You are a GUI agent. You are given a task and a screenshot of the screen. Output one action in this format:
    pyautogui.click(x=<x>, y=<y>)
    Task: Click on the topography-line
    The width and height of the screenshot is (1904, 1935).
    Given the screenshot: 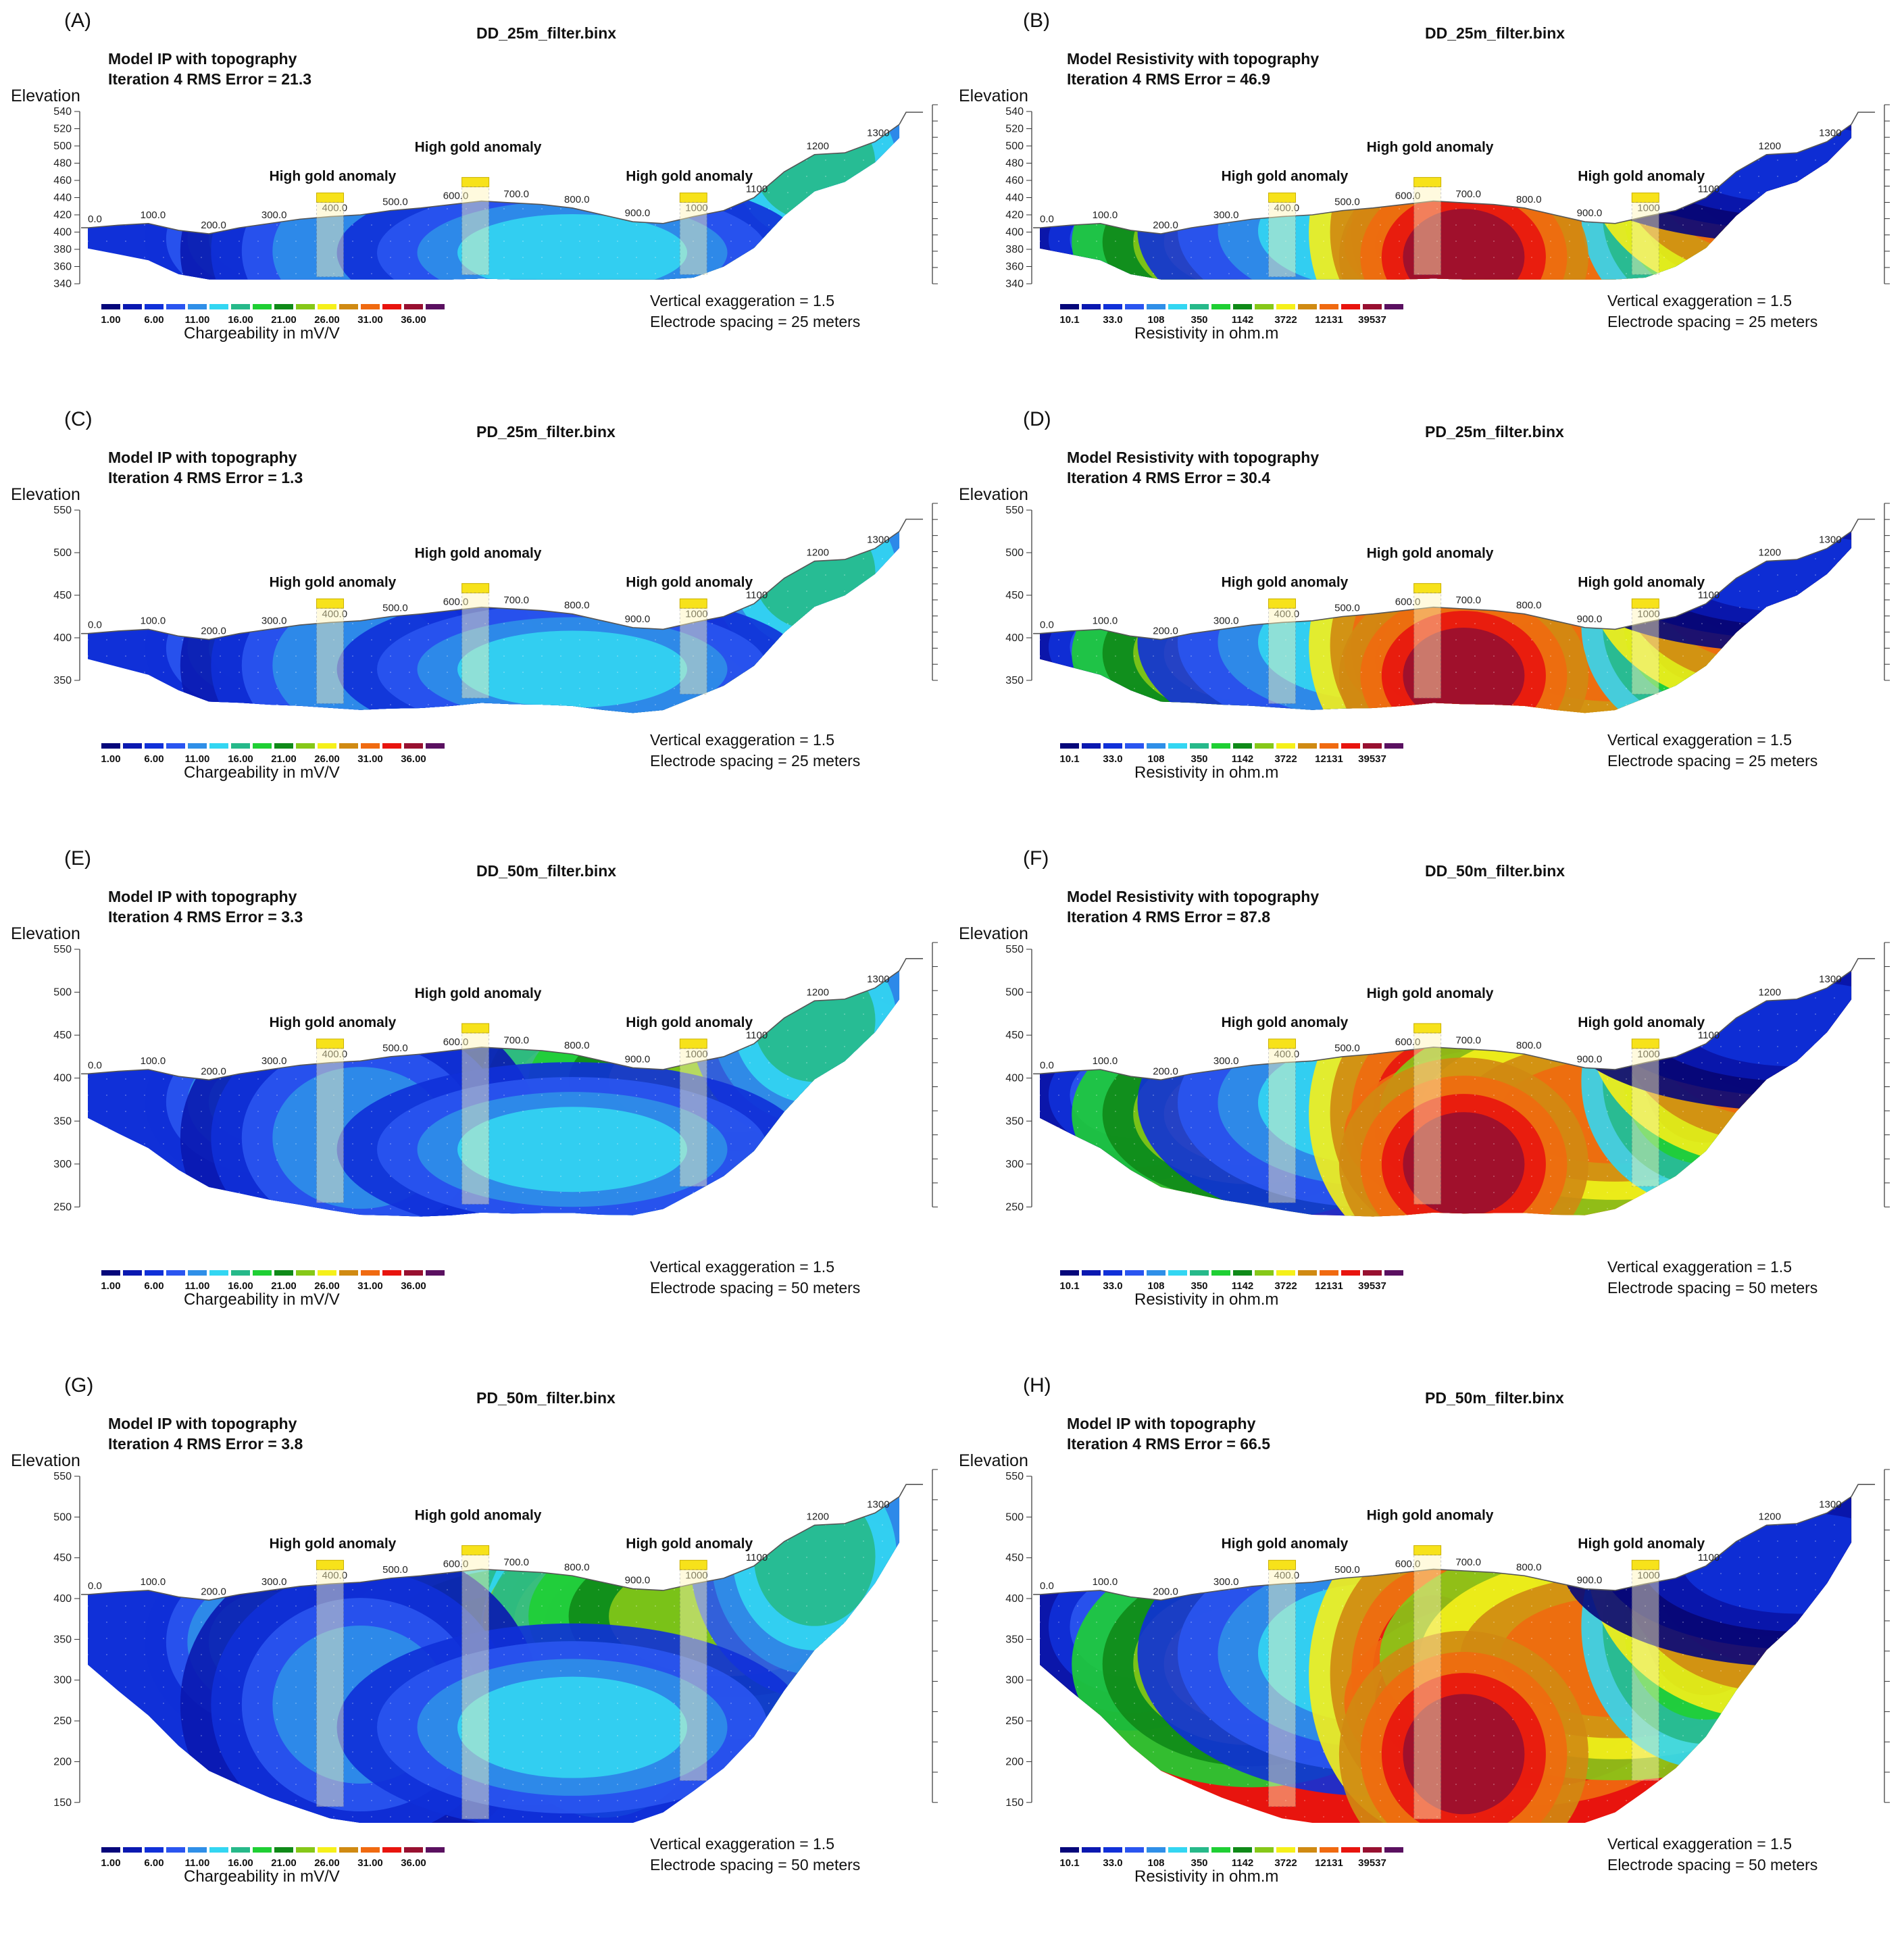 What is the action you would take?
    pyautogui.click(x=493, y=1025)
    